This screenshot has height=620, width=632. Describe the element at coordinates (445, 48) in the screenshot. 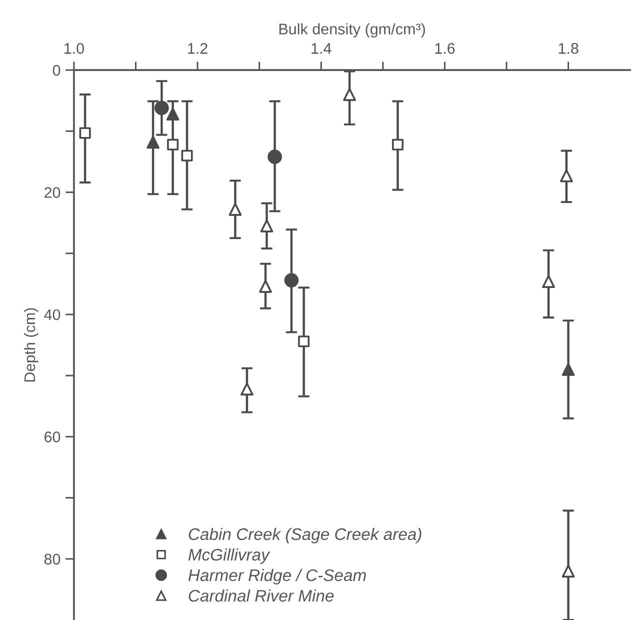

I see `x-tick-label: 1.6` at that location.